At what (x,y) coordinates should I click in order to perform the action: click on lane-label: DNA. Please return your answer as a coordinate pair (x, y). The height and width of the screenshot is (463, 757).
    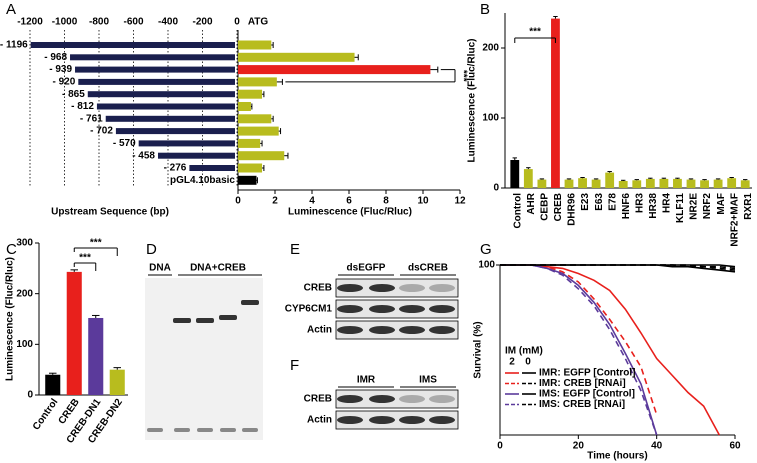
    Looking at the image, I should click on (160, 268).